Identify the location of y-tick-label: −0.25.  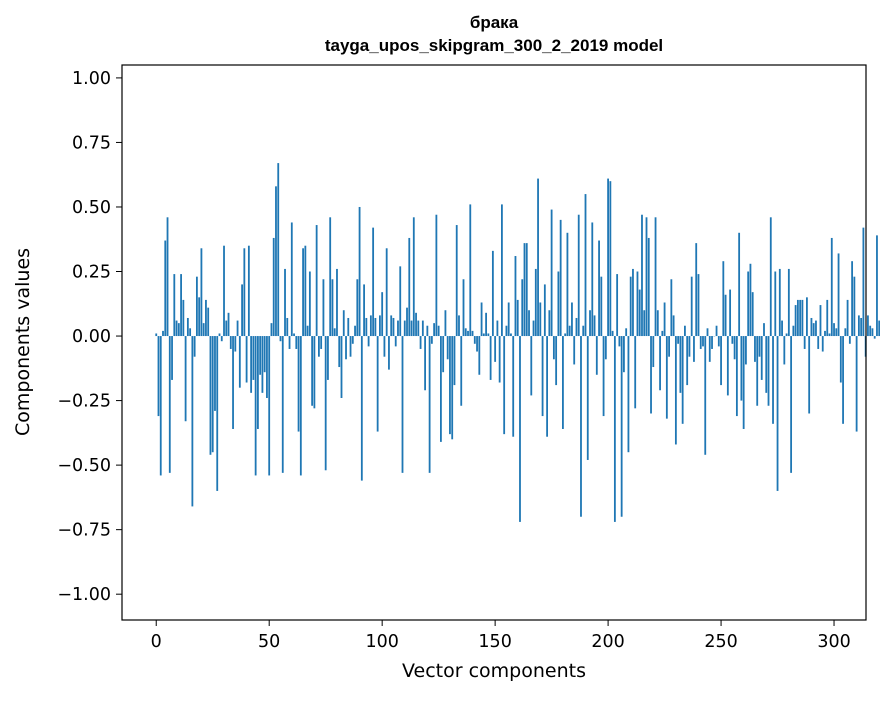
(84, 402).